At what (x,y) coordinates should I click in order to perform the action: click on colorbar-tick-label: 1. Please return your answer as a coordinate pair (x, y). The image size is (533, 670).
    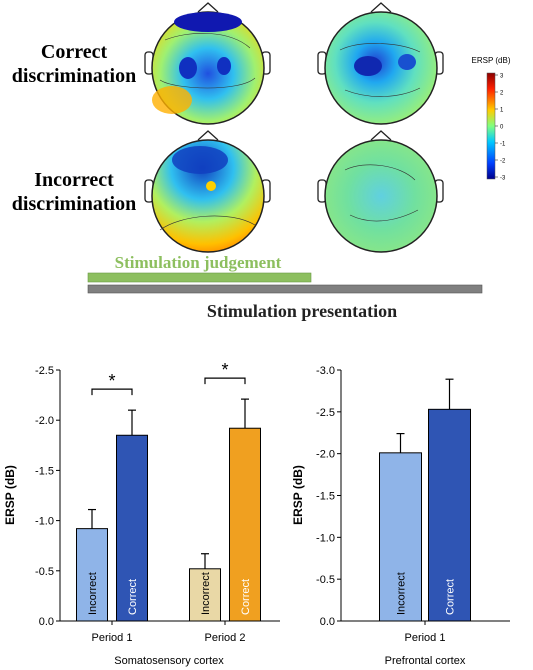
    Looking at the image, I should click on (502, 111).